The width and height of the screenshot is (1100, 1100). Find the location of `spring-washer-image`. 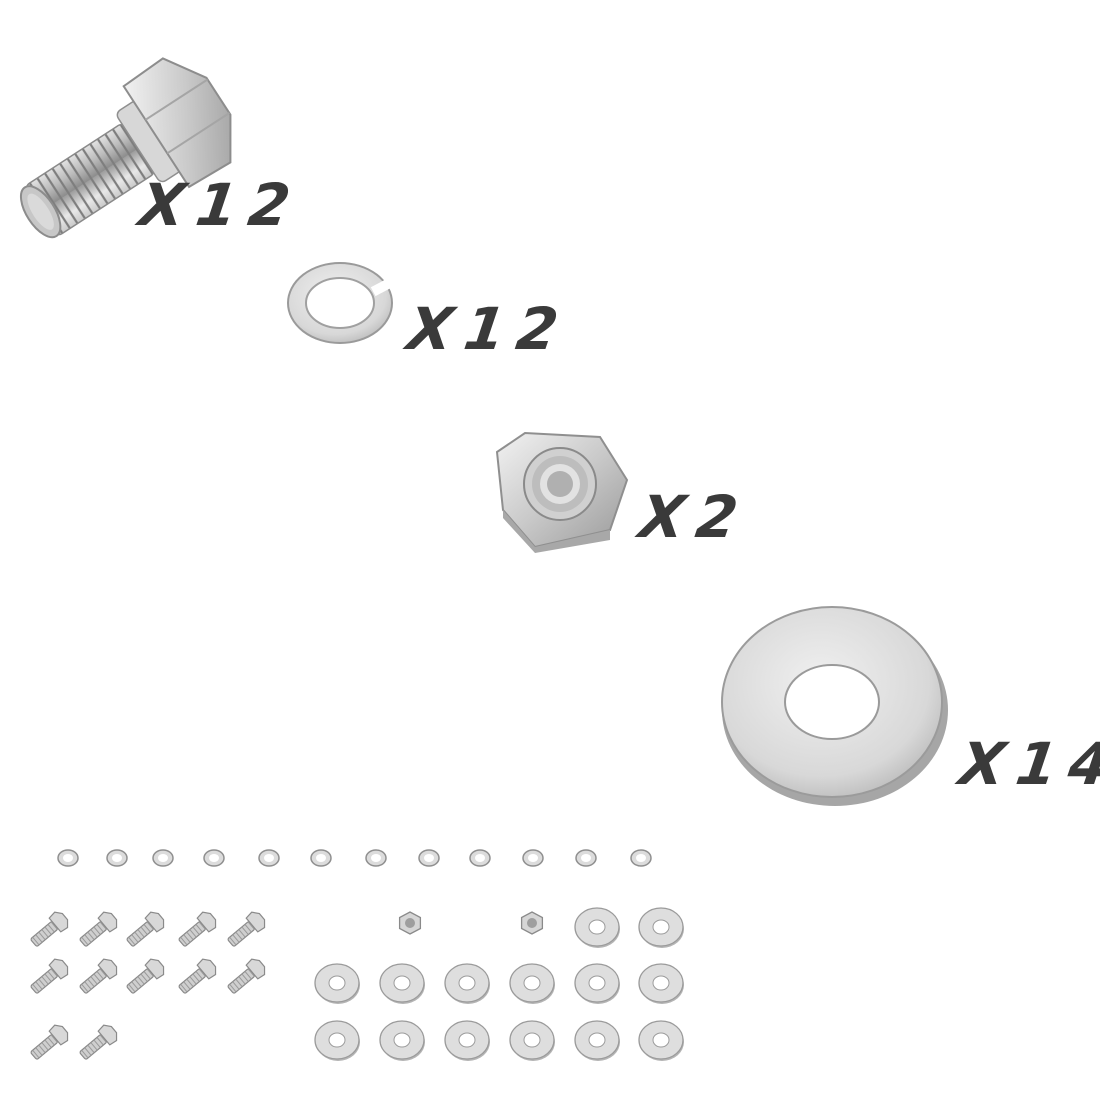

spring-washer-image is located at coordinates (340, 303).